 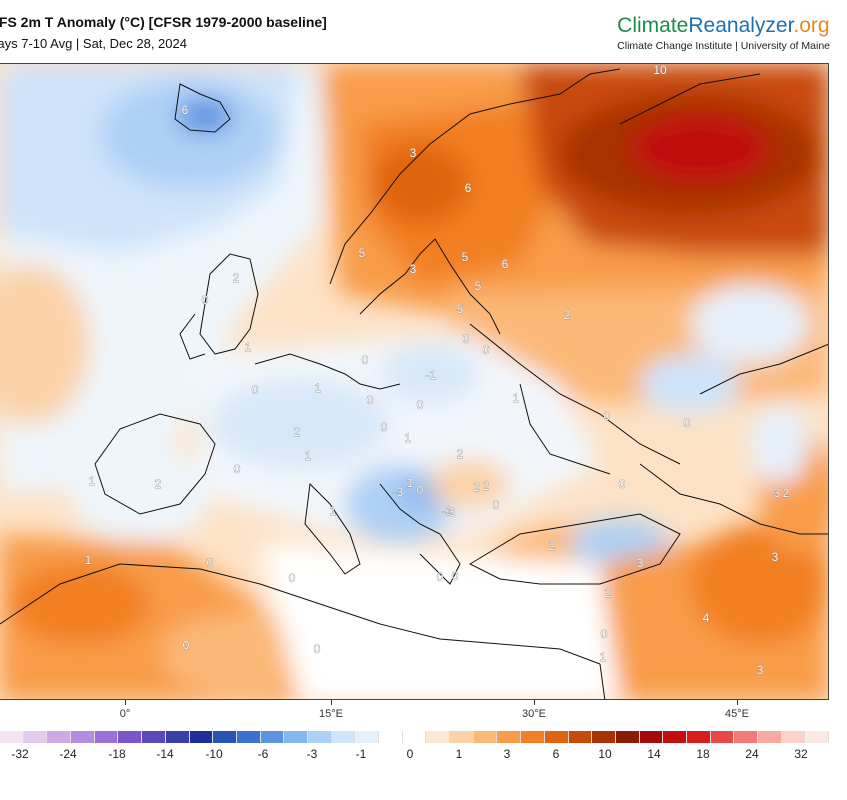 I want to click on colorbar-label: -3, so click(x=312, y=754).